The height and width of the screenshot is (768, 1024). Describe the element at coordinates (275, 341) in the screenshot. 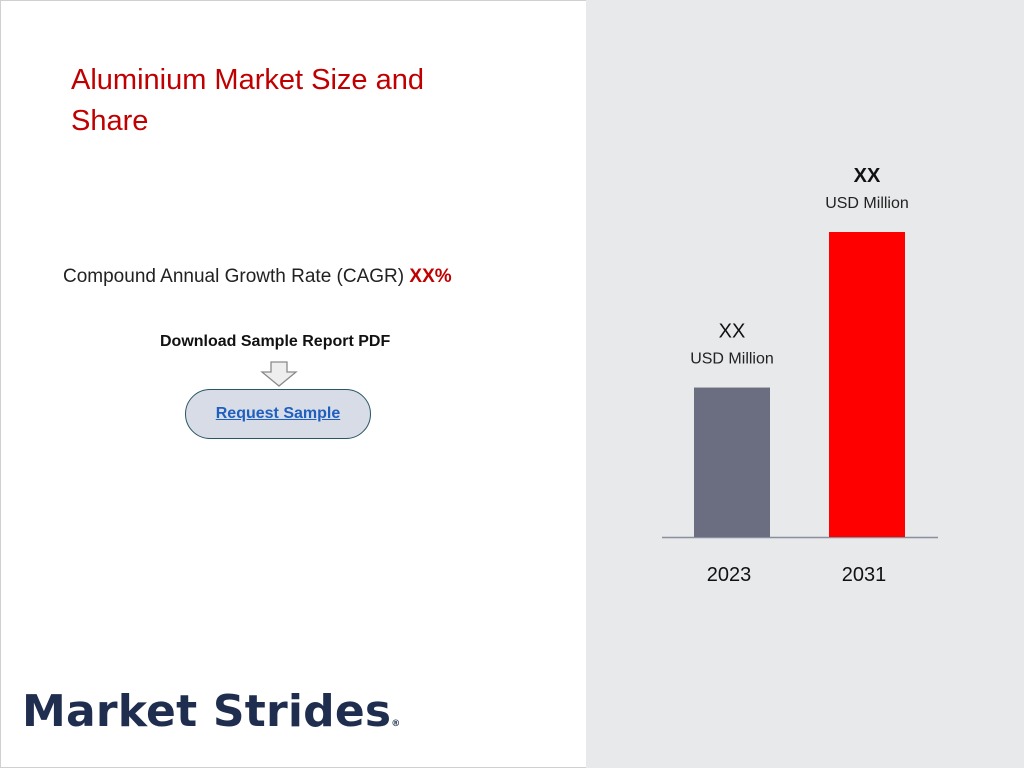

I see `download-label: Download Sample Report PDF` at that location.